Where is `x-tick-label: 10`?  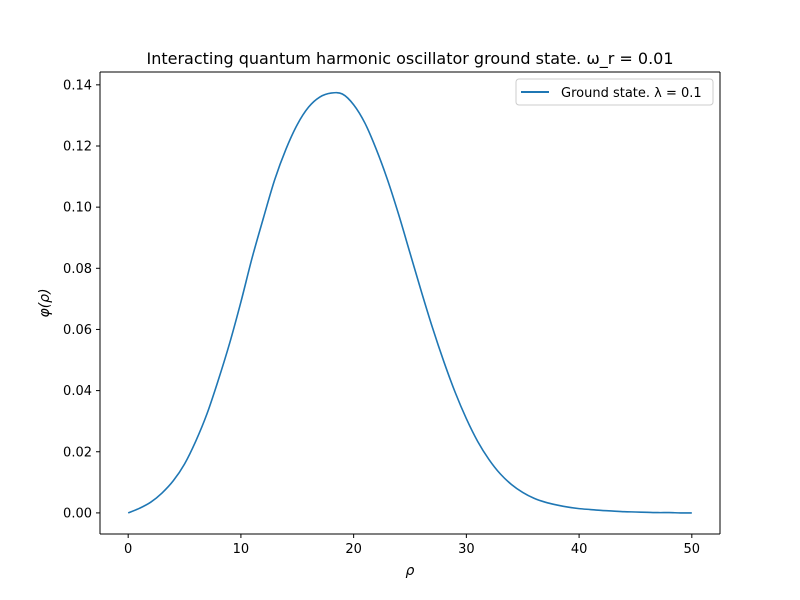
x-tick-label: 10 is located at coordinates (241, 549).